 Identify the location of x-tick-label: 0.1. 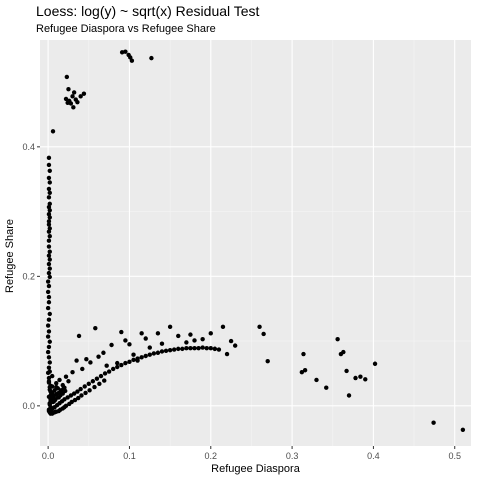
(129, 456).